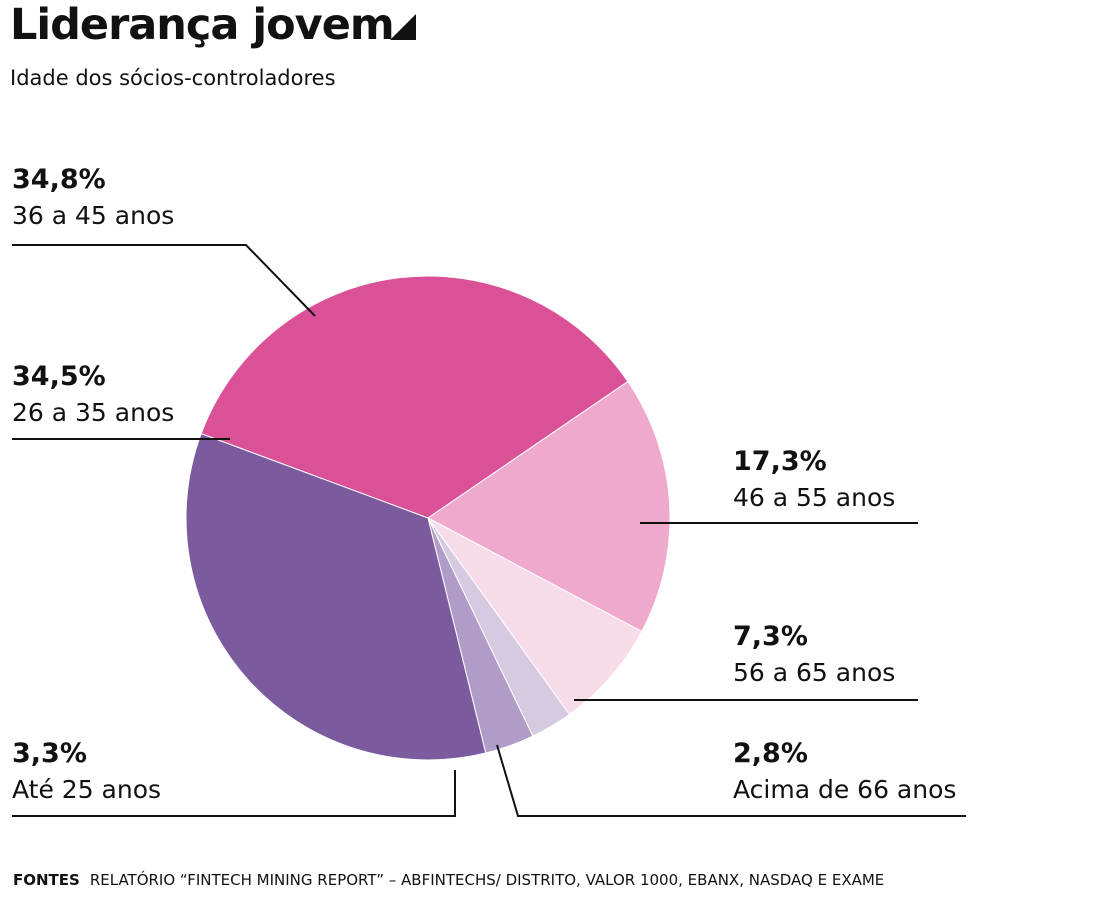 This screenshot has width=1117, height=900. Describe the element at coordinates (173, 78) in the screenshot. I see `chart-subtitle: Idade dos sócios-controladores` at that location.